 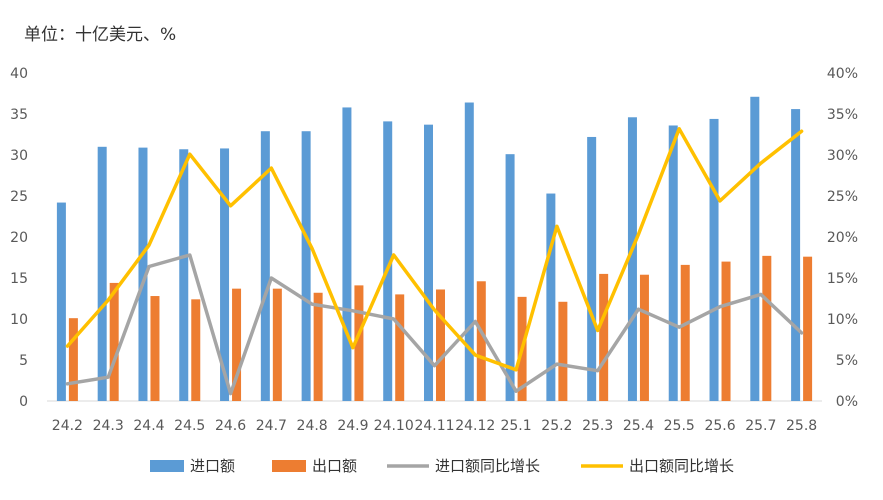 I want to click on x-tick-label: 24.2, so click(x=67, y=426).